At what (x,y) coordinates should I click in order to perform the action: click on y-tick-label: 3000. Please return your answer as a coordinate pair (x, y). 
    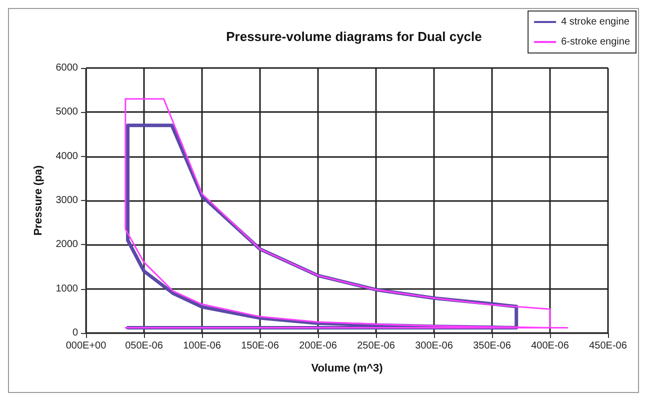
    Looking at the image, I should click on (67, 200).